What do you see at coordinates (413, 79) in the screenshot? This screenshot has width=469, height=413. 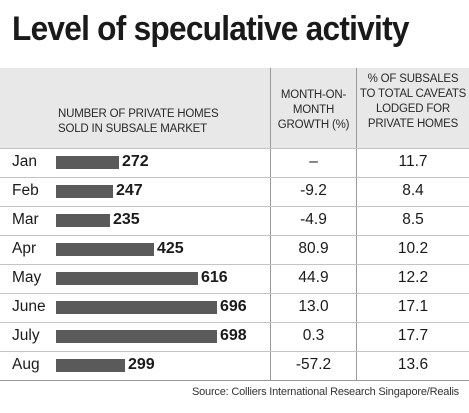 I see `header-pct-line: % OF SUBSALES` at bounding box center [413, 79].